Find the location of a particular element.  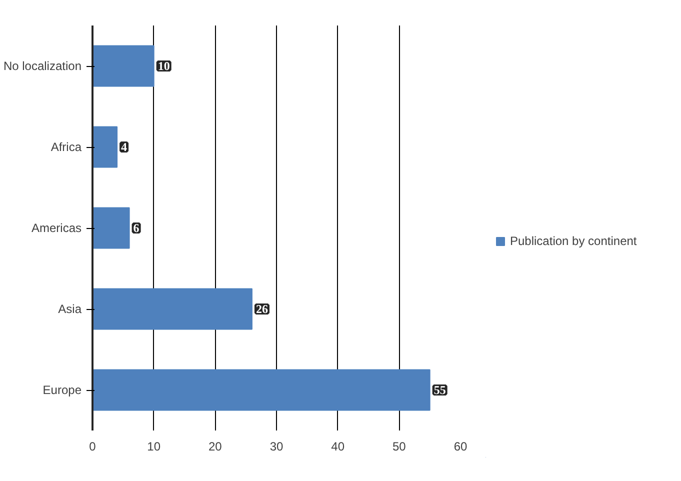

x-tick-label: 10 is located at coordinates (154, 447).